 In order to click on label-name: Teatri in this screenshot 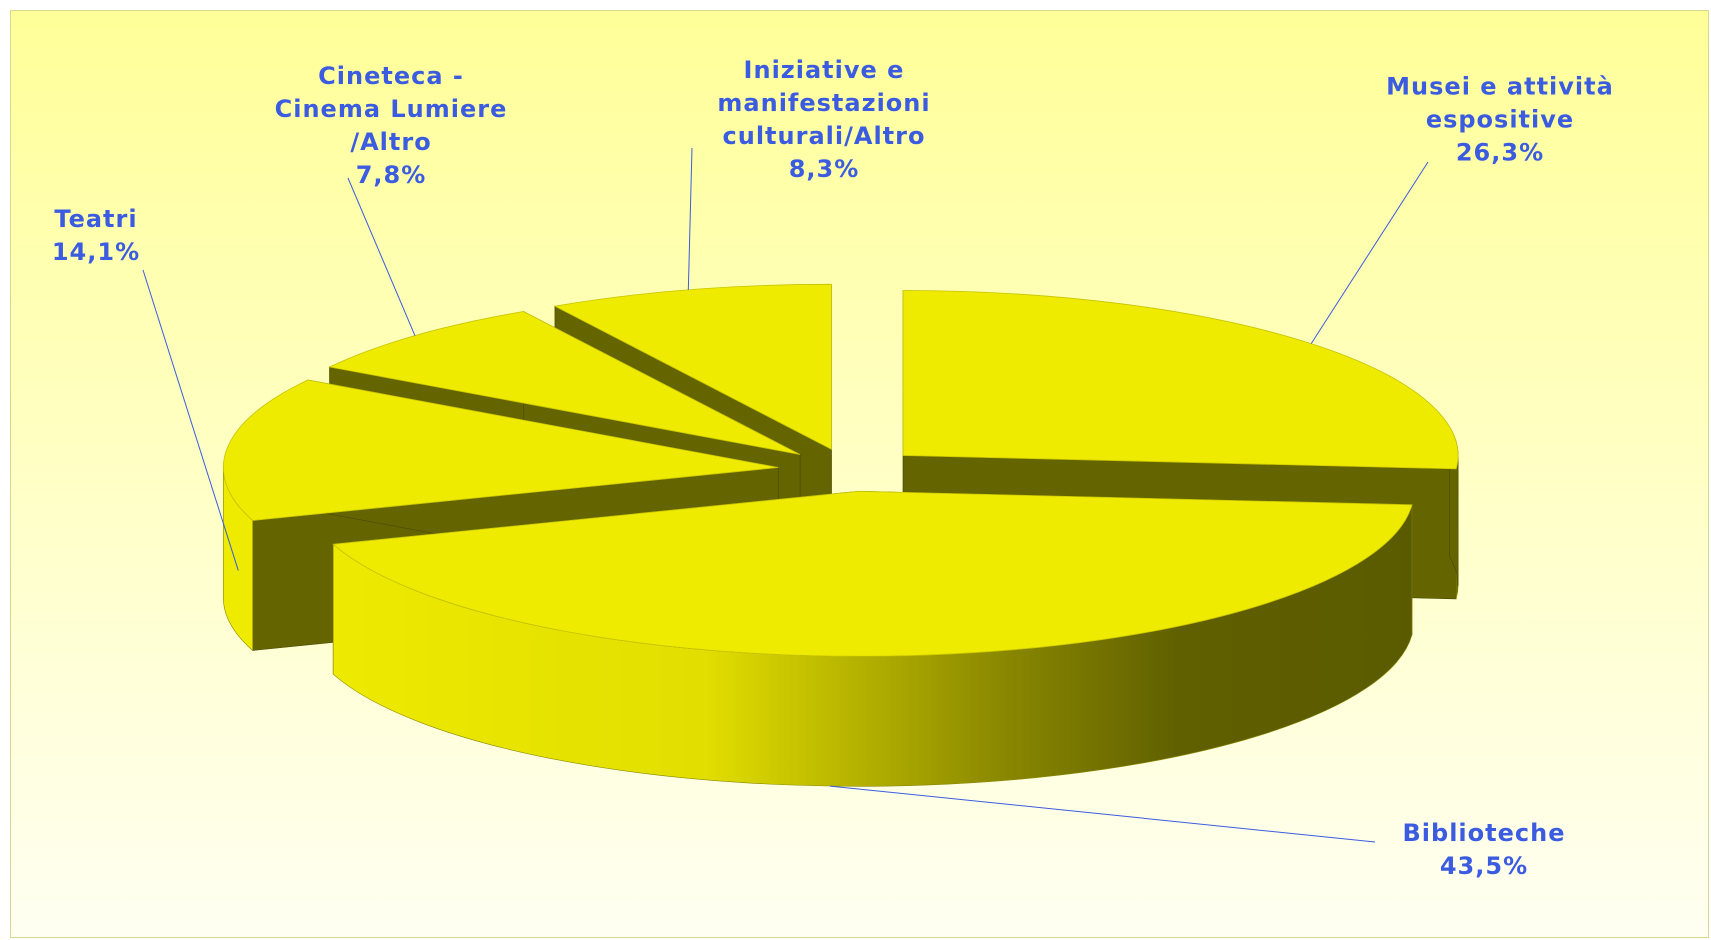, I will do `click(96, 219)`.